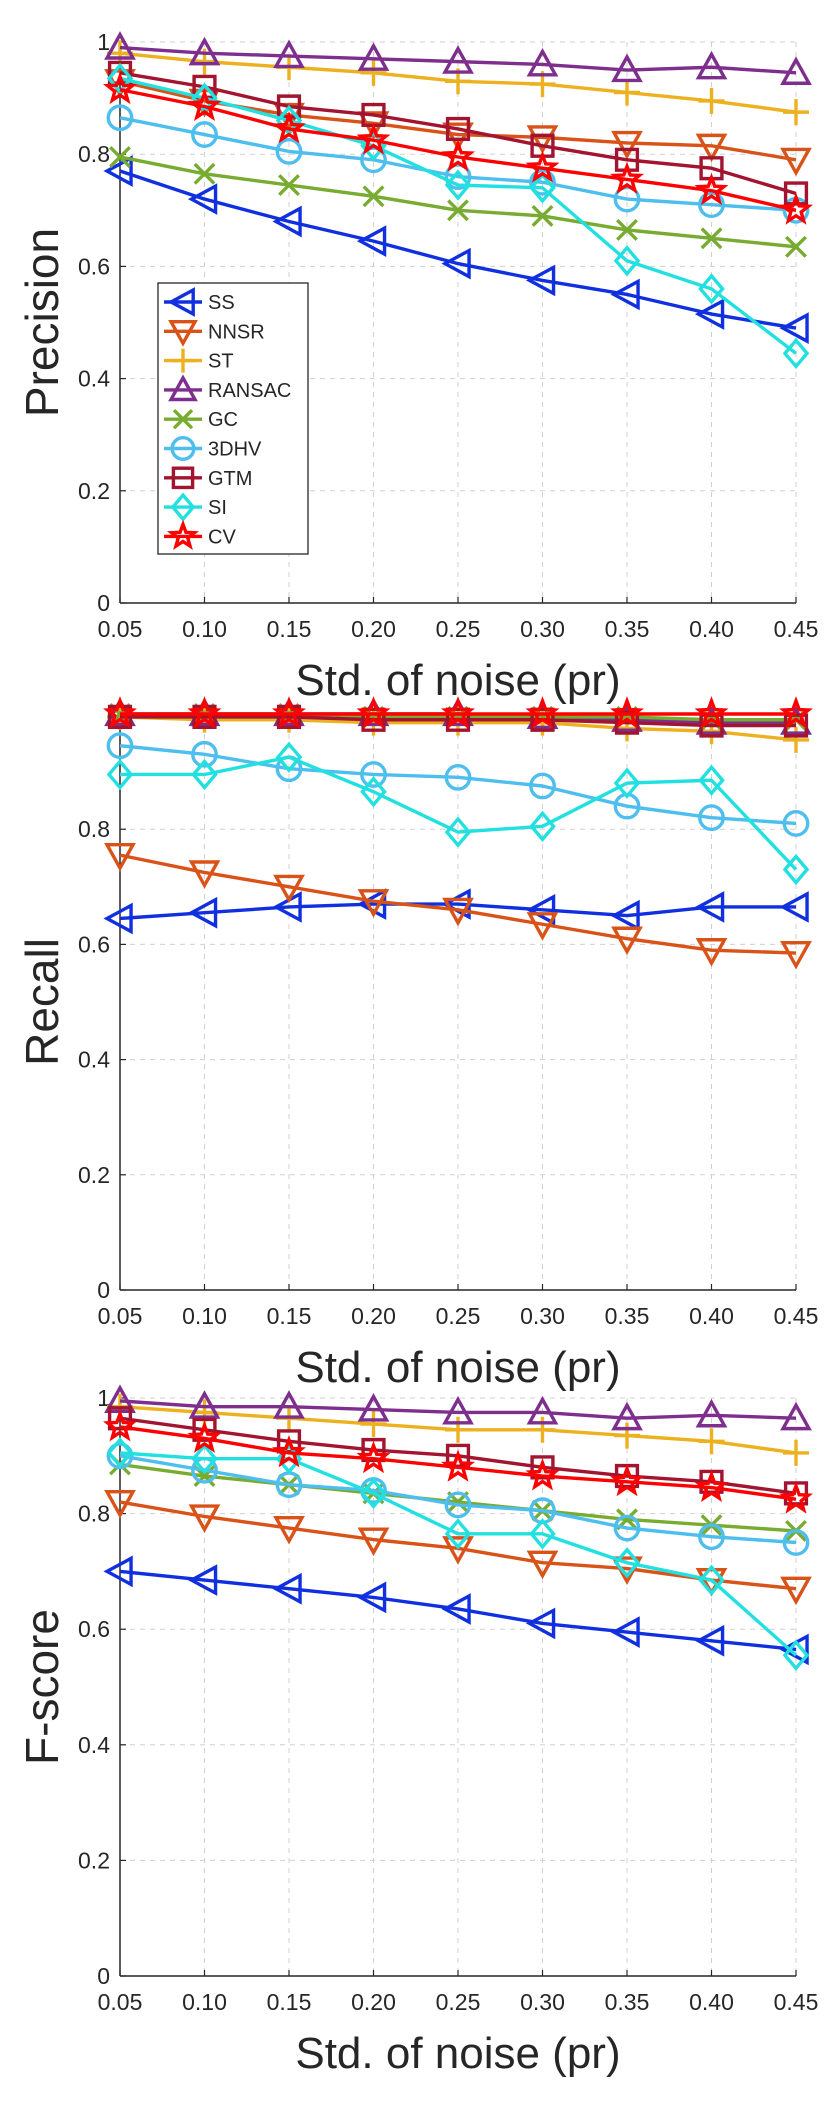 The width and height of the screenshot is (830, 2105). What do you see at coordinates (458, 1461) in the screenshot?
I see `series-cv` at bounding box center [458, 1461].